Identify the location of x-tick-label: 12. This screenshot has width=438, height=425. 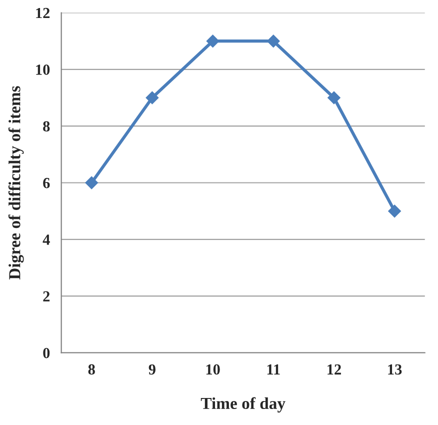
(334, 369).